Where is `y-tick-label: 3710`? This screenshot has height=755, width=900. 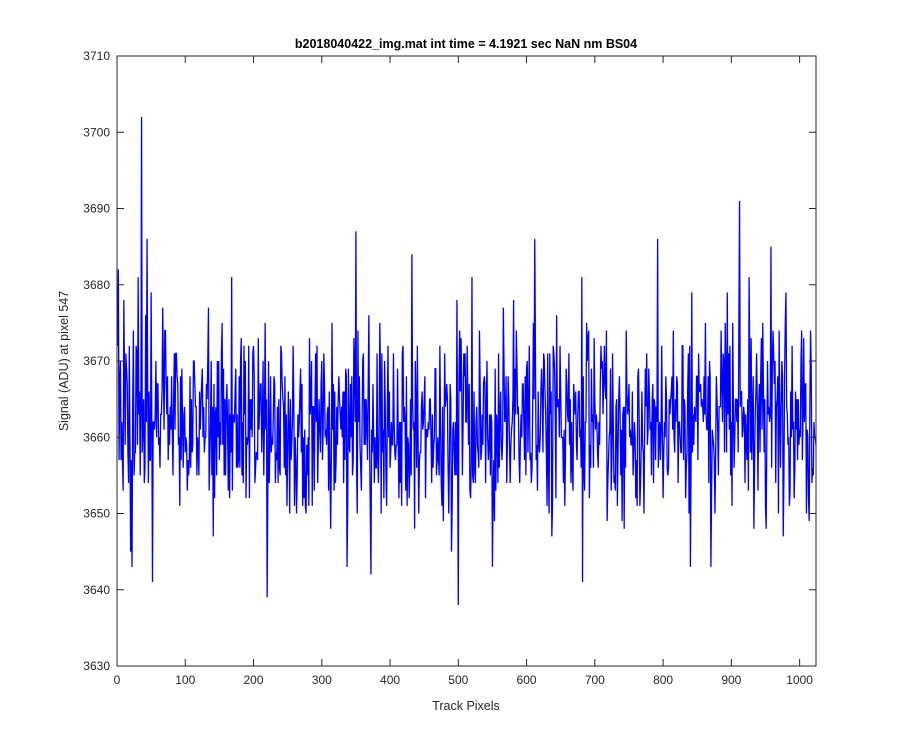 y-tick-label: 3710 is located at coordinates (96, 56).